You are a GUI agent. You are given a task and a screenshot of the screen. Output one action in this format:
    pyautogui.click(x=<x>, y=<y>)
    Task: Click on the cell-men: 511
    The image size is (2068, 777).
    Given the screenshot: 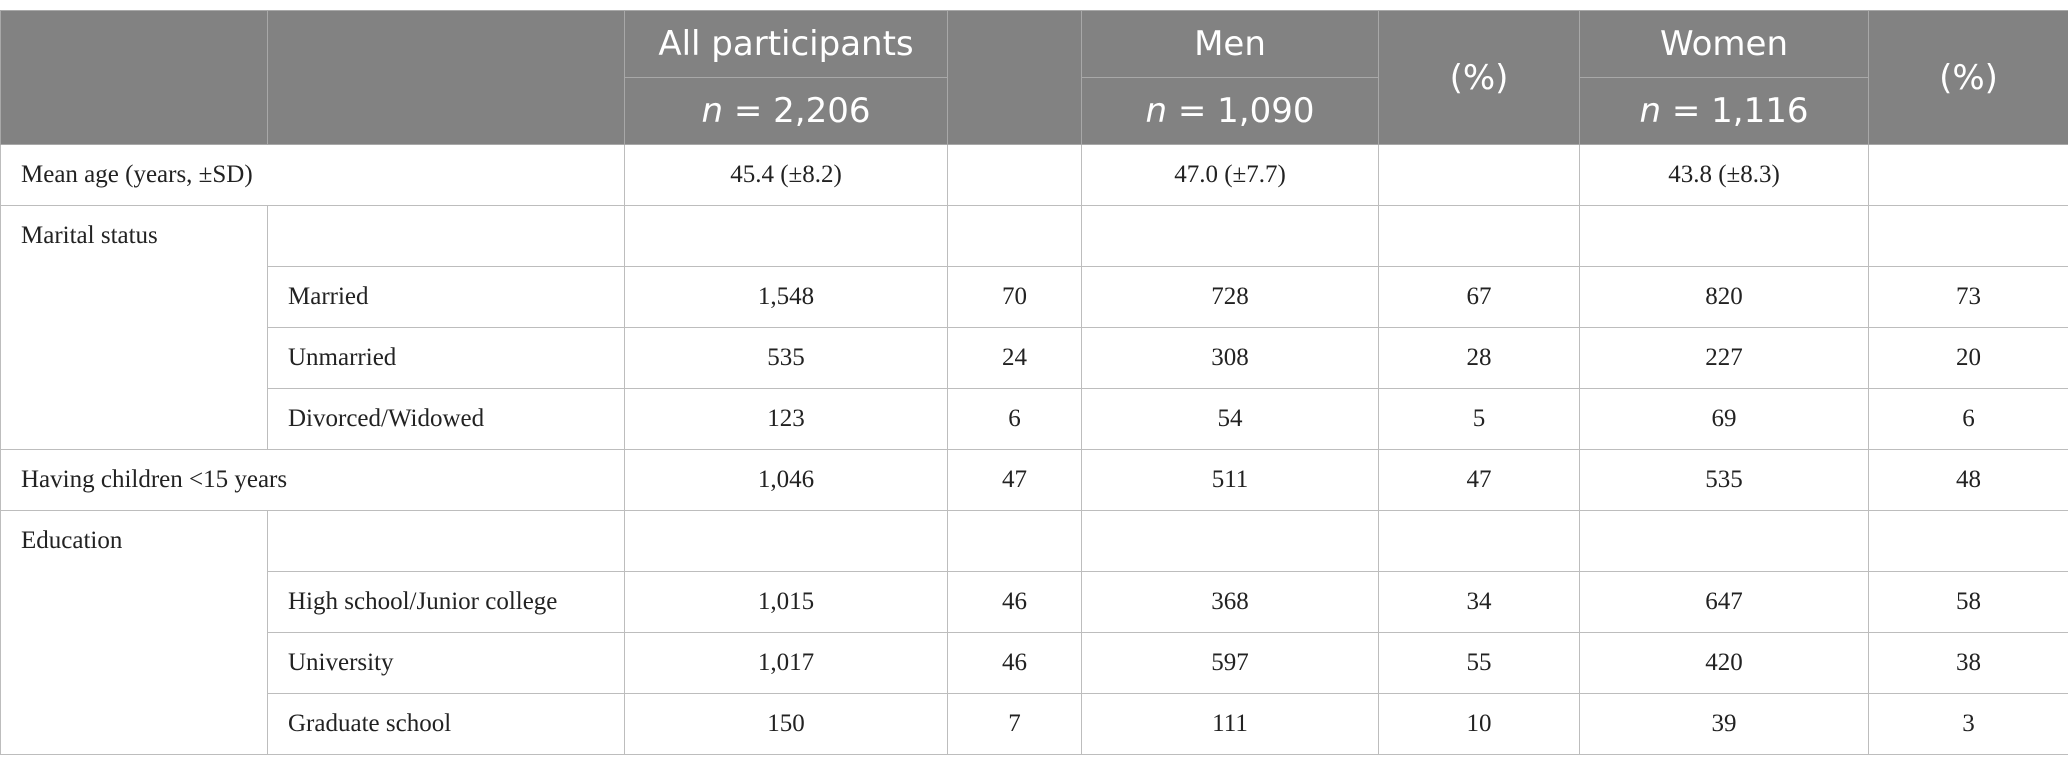 What is the action you would take?
    pyautogui.click(x=1230, y=480)
    